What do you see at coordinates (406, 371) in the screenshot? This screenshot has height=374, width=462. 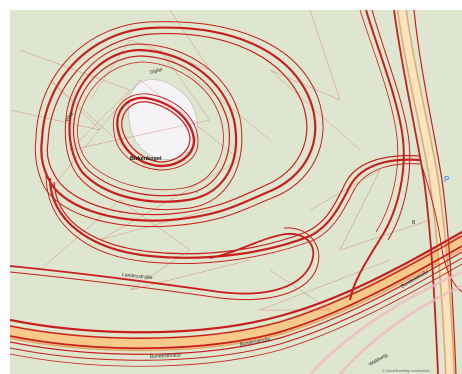 I see `map-attribution: © OpenStreetMap contributors` at bounding box center [406, 371].